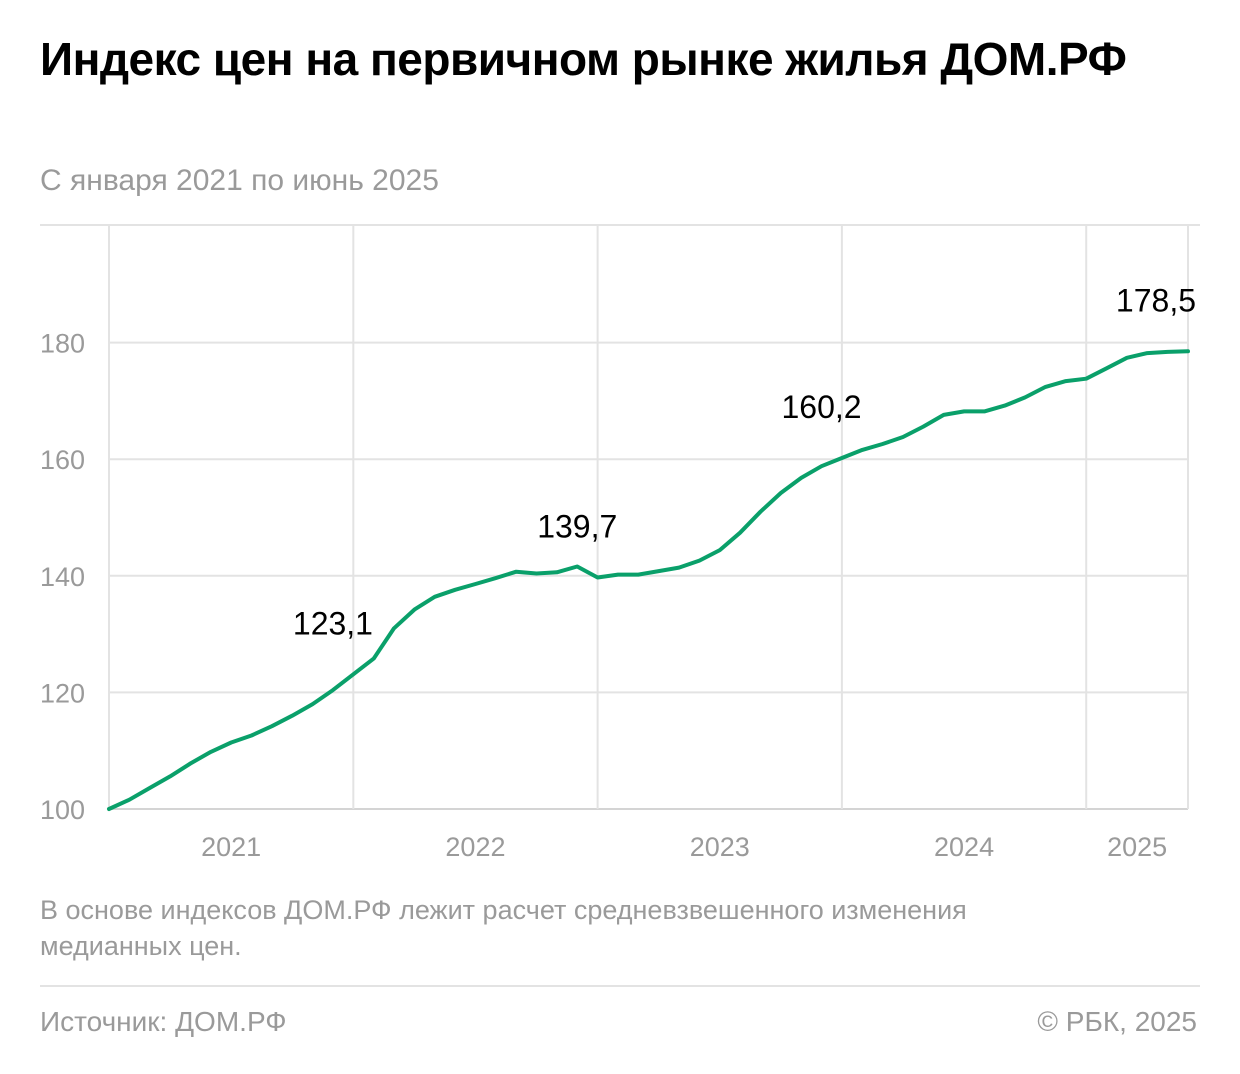 The height and width of the screenshot is (1074, 1240). What do you see at coordinates (577, 527) in the screenshot?
I see `data-label: 139,7` at bounding box center [577, 527].